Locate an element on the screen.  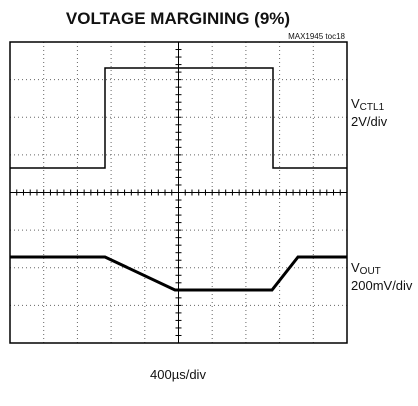
note: MAX1945 toc18 is located at coordinates (316, 36).